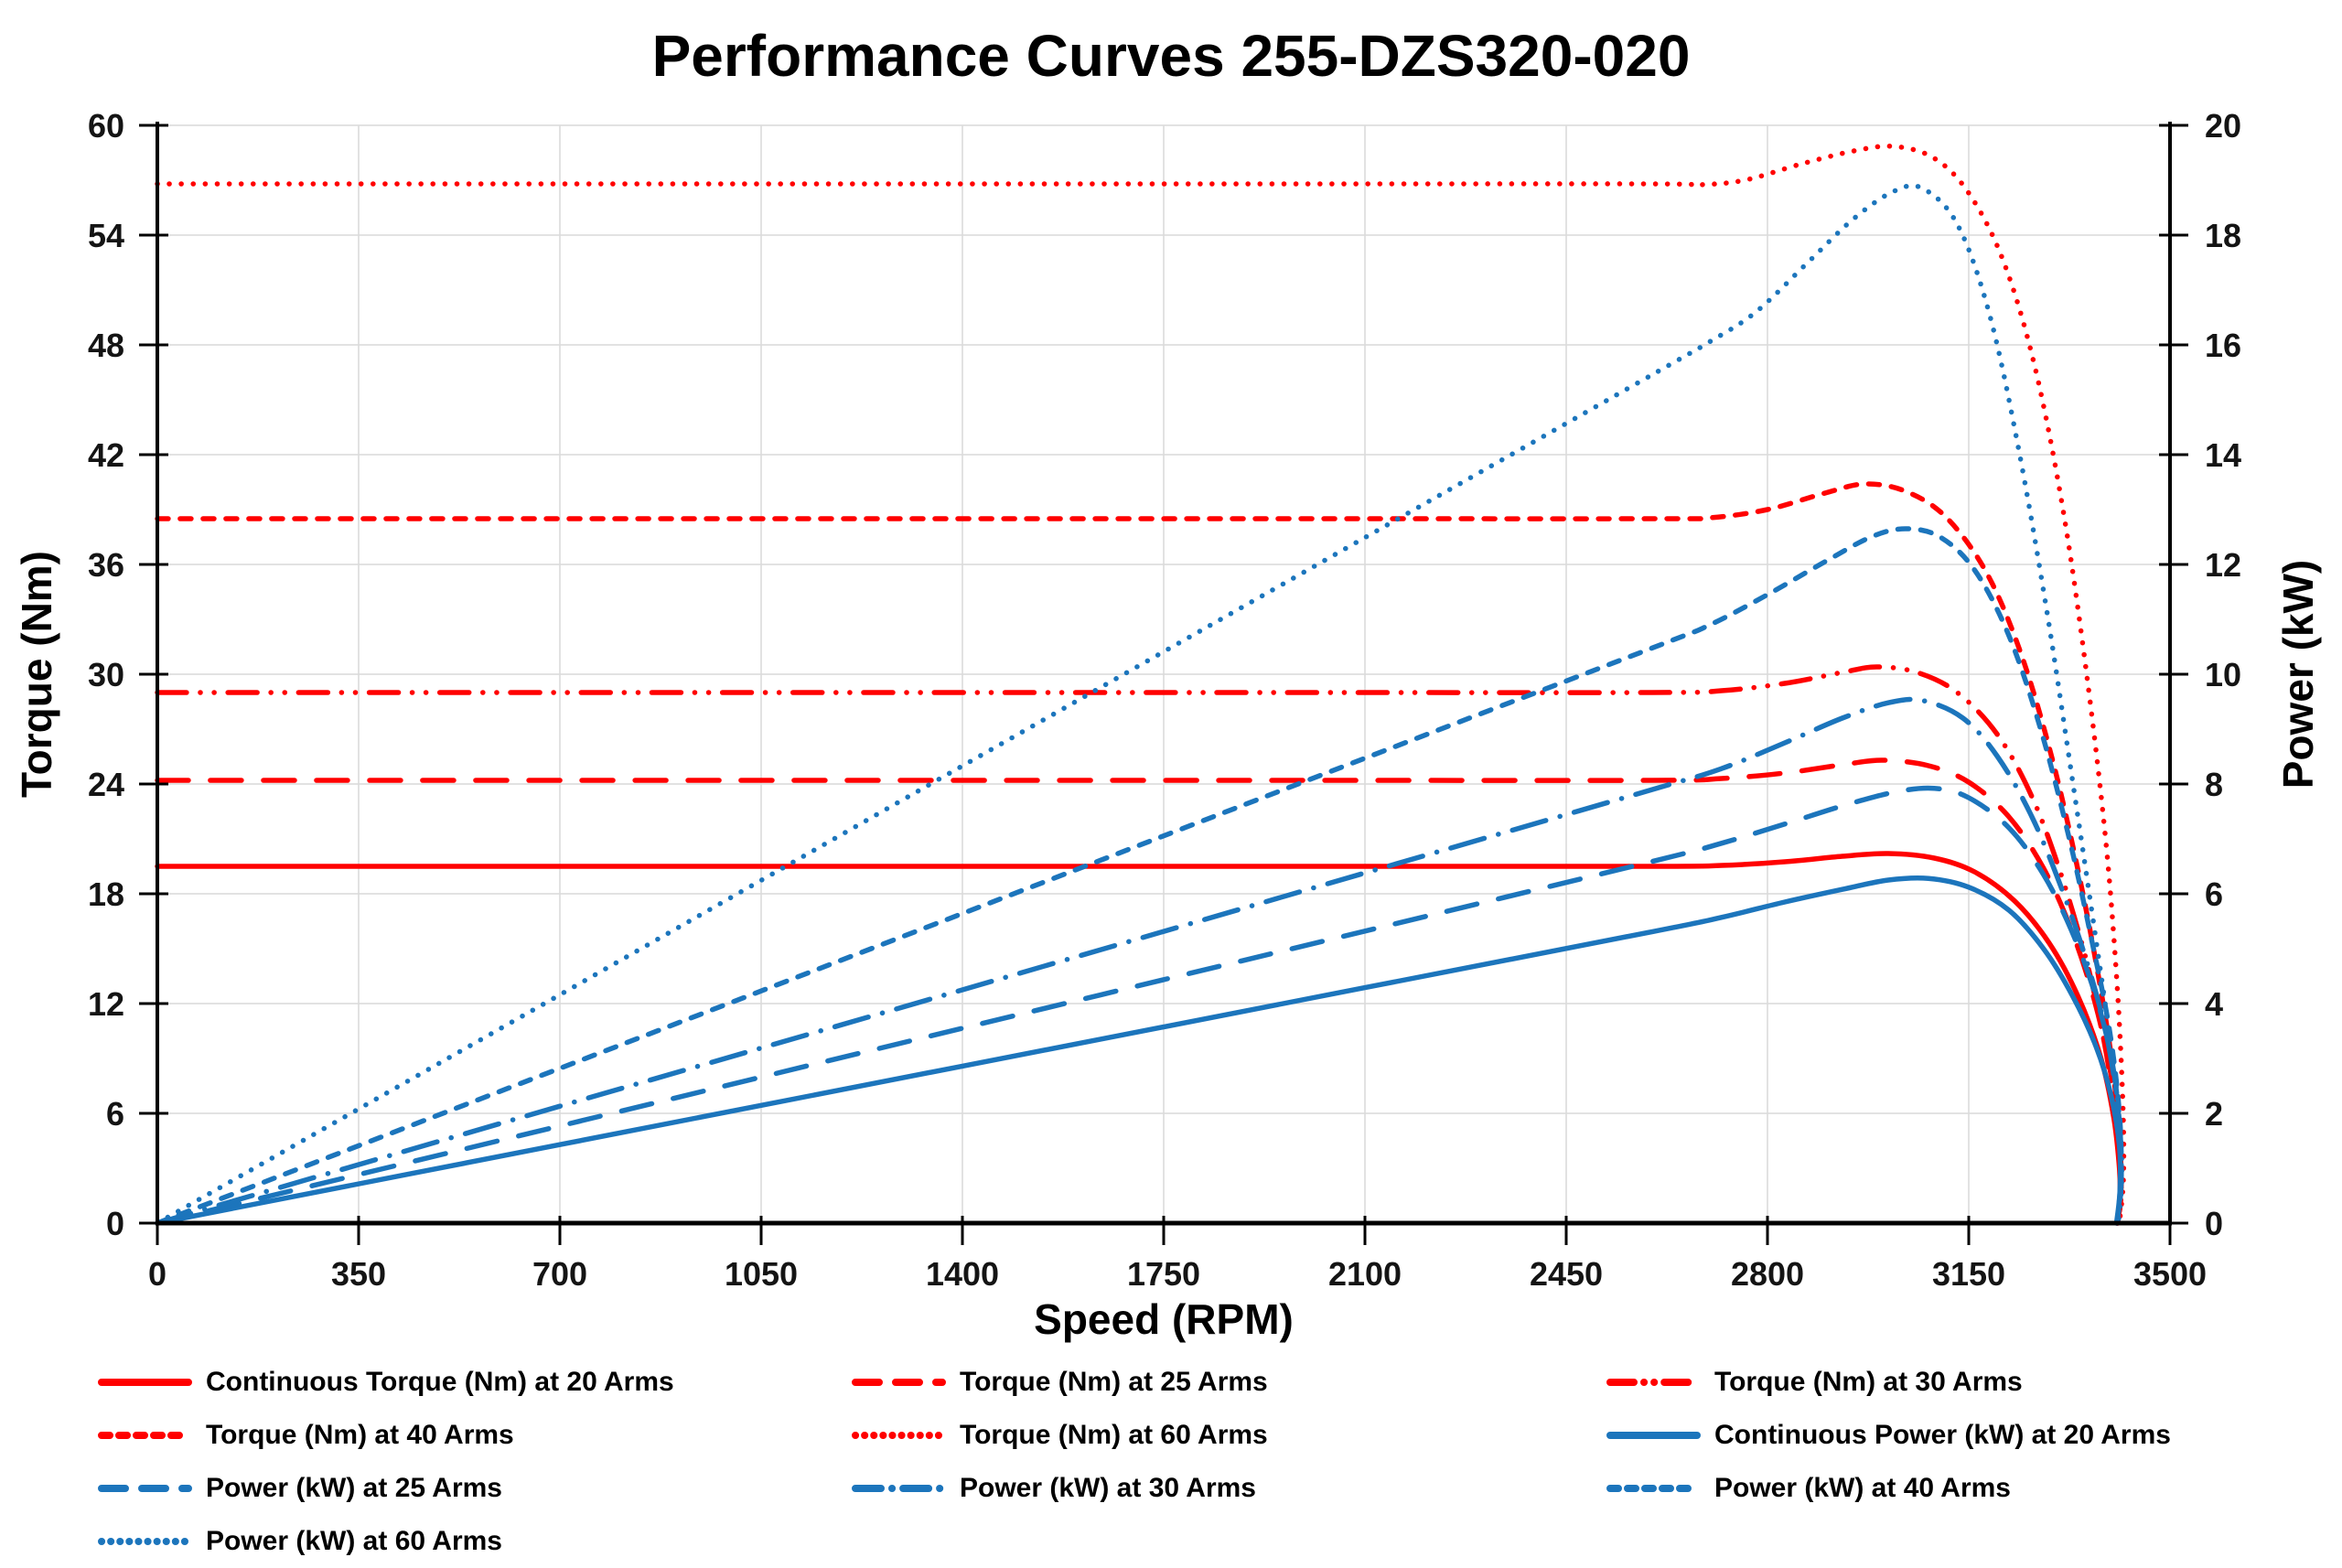 This screenshot has height=1568, width=2342. I want to click on chart-title: Performance Curves 255-DZS320-020, so click(1171, 56).